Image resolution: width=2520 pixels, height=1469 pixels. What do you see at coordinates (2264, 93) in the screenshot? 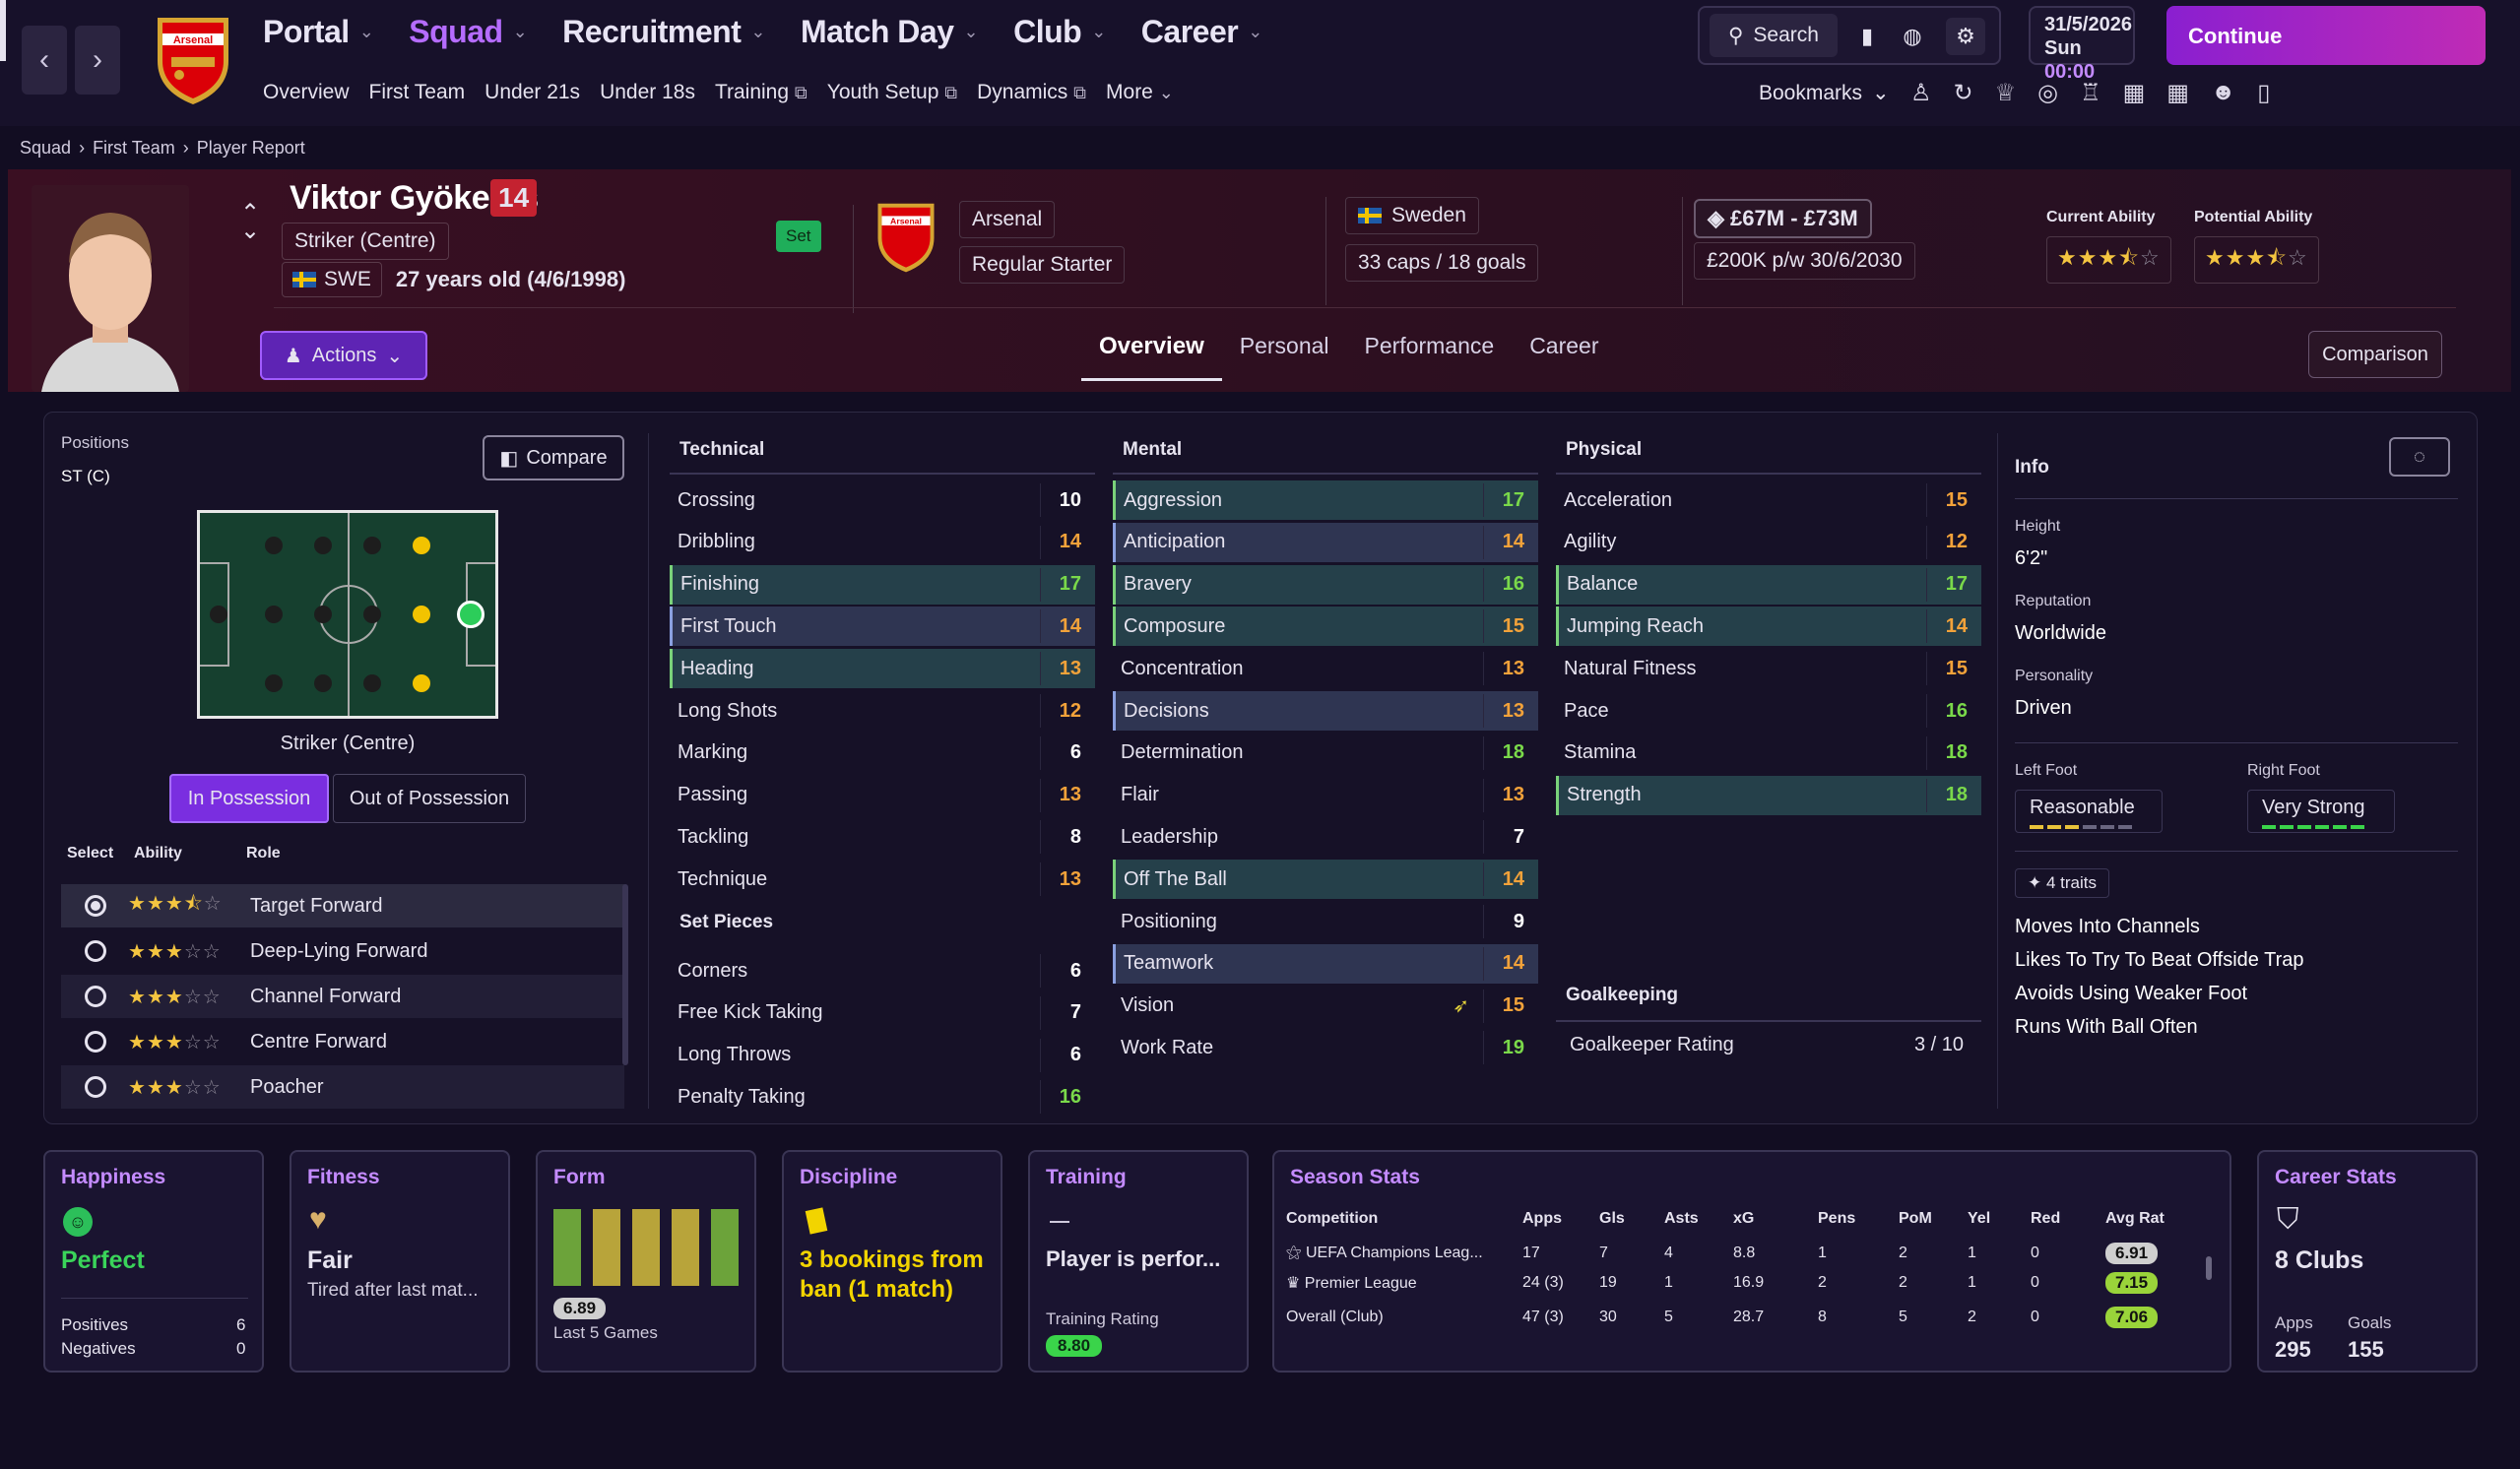
I see `report-icon: ▯` at bounding box center [2264, 93].